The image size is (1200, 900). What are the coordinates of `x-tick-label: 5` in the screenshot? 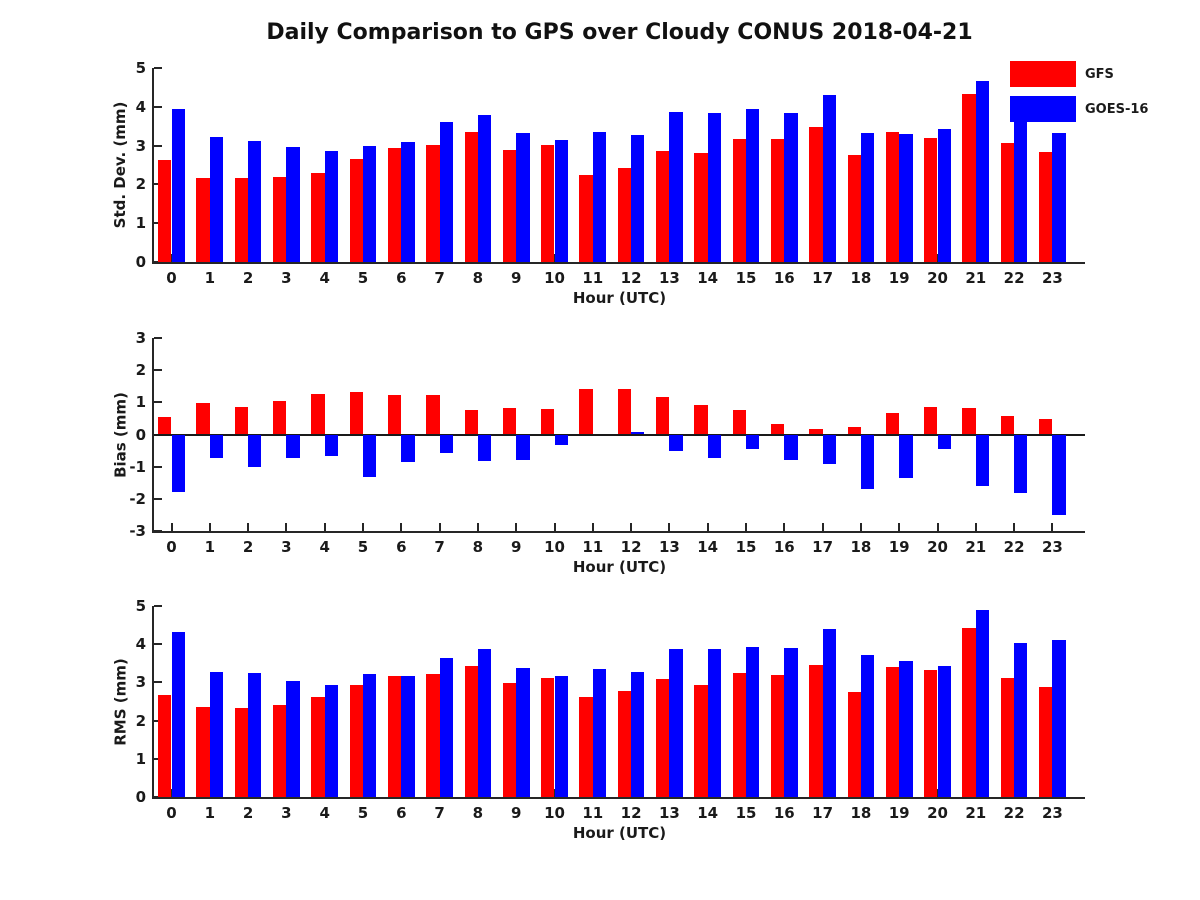 It's located at (363, 547).